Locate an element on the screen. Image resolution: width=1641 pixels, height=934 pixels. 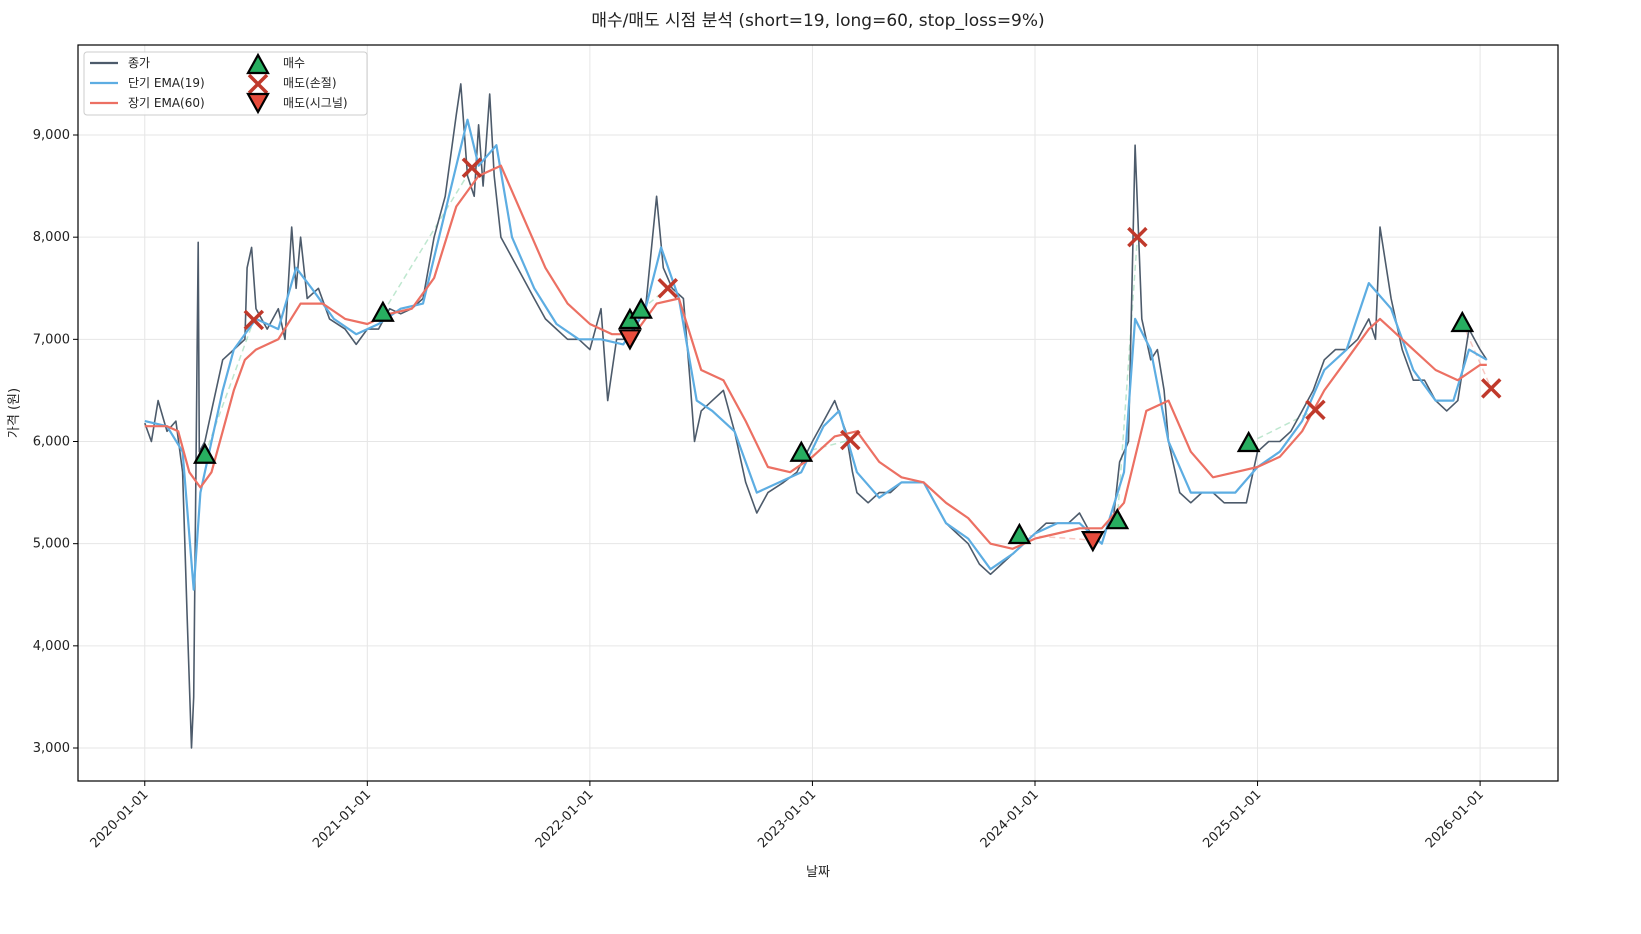
legend-label-buy: 매수 is located at coordinates (294, 63).